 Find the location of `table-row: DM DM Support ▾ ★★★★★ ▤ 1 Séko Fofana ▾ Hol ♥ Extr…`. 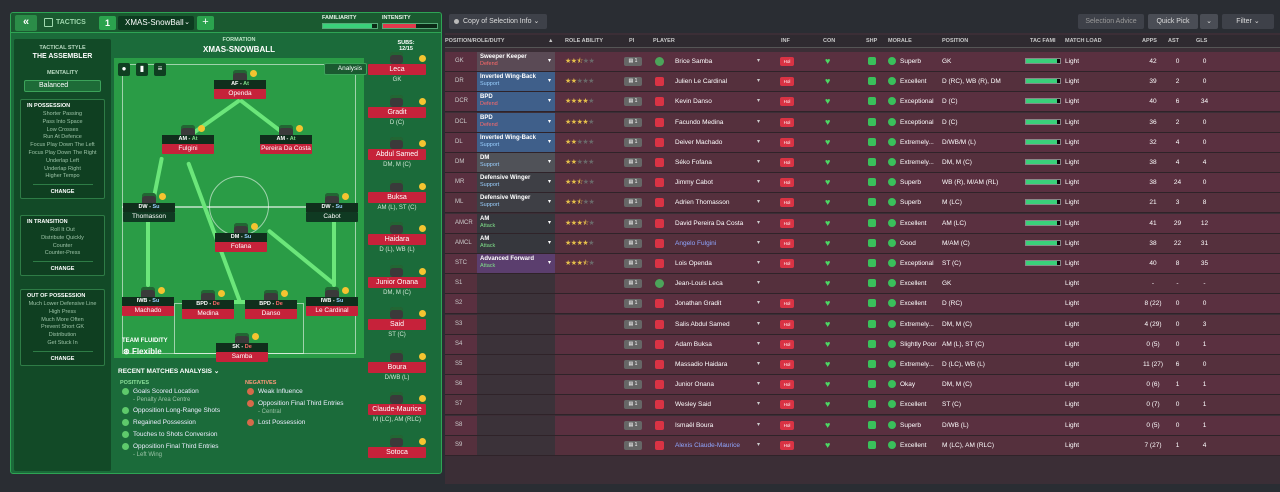

table-row: DM DM Support ▾ ★★★★★ ▤ 1 Séko Fofana ▾ Hol ♥ Extr… is located at coordinates (862, 163).